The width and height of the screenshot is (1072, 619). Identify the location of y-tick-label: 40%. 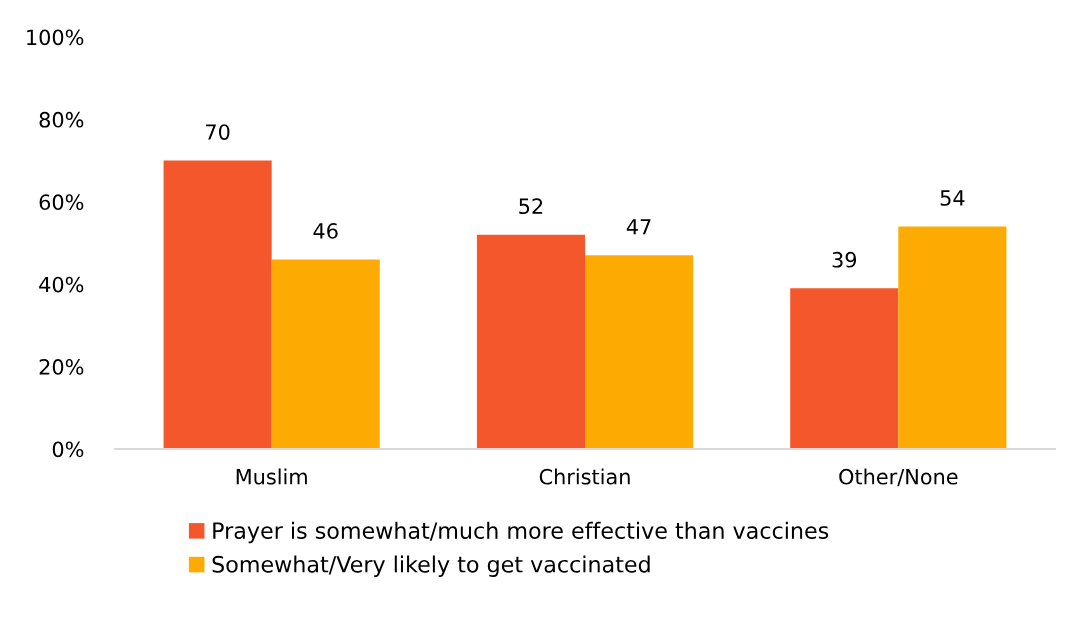
(61, 284).